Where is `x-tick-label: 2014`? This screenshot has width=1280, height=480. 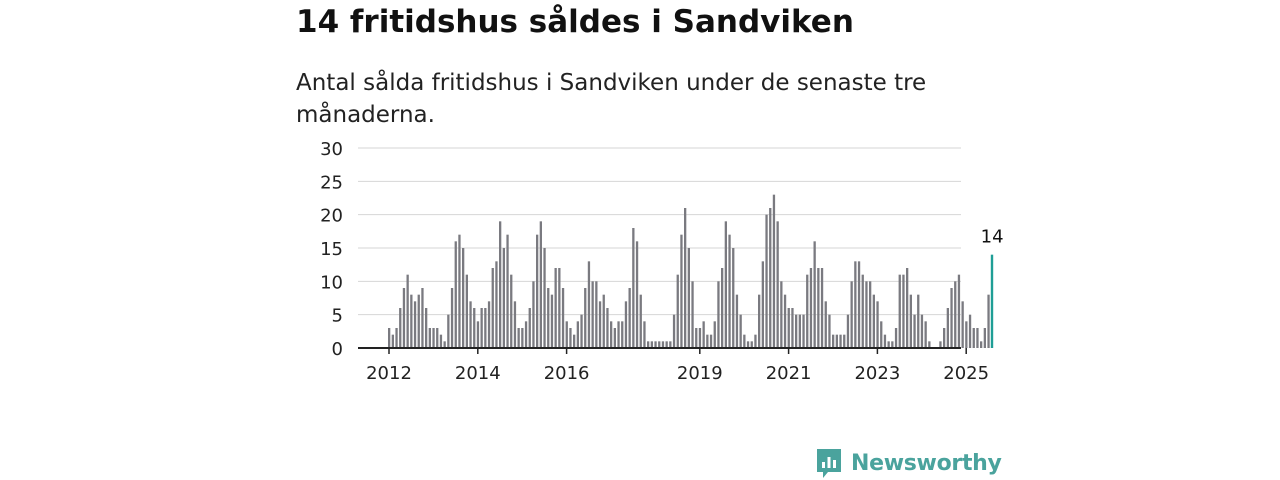
x-tick-label: 2014 is located at coordinates (478, 373).